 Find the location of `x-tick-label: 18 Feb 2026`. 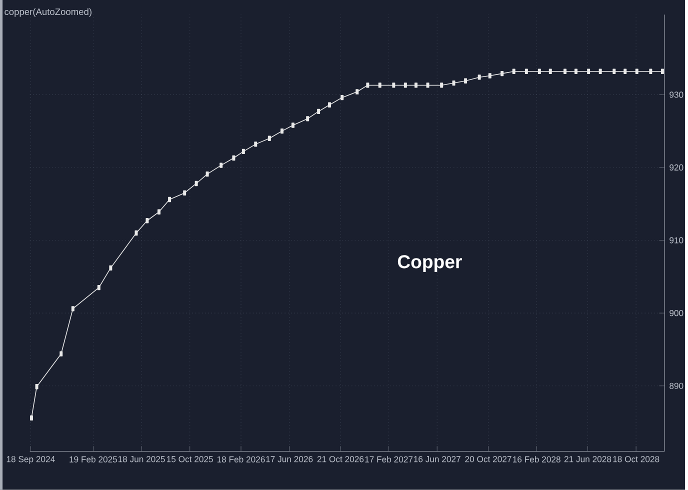

x-tick-label: 18 Feb 2026 is located at coordinates (241, 459).